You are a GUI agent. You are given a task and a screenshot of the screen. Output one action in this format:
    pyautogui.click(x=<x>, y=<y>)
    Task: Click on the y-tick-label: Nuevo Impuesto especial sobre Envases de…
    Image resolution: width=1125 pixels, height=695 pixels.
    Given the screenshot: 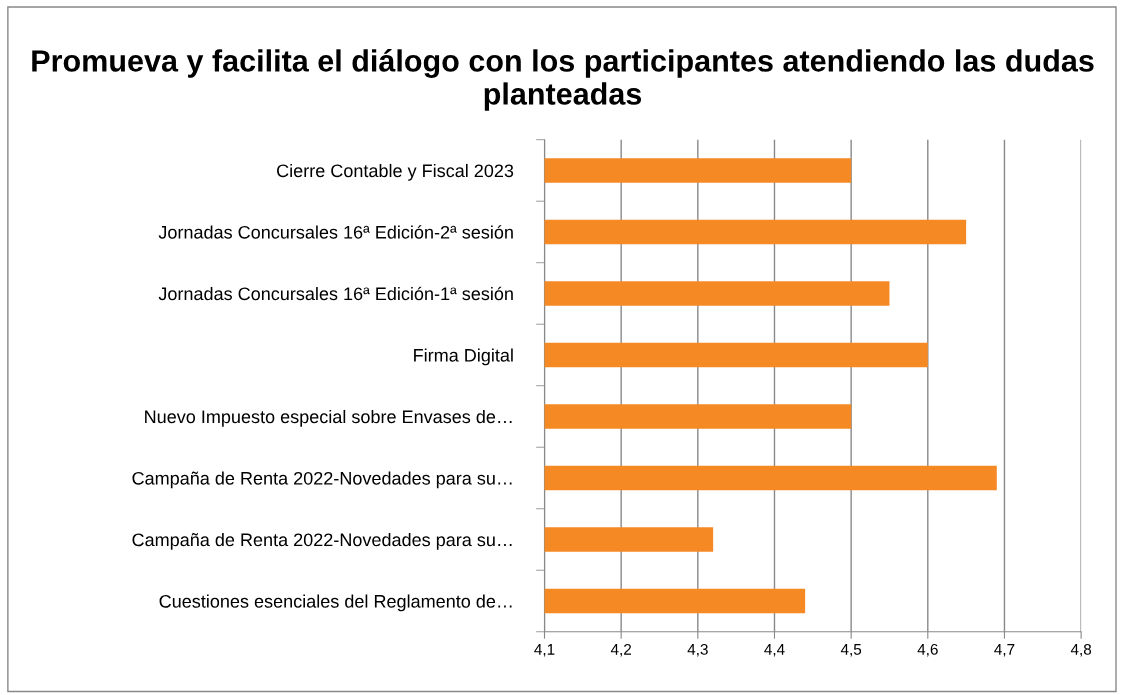 What is the action you would take?
    pyautogui.click(x=328, y=418)
    